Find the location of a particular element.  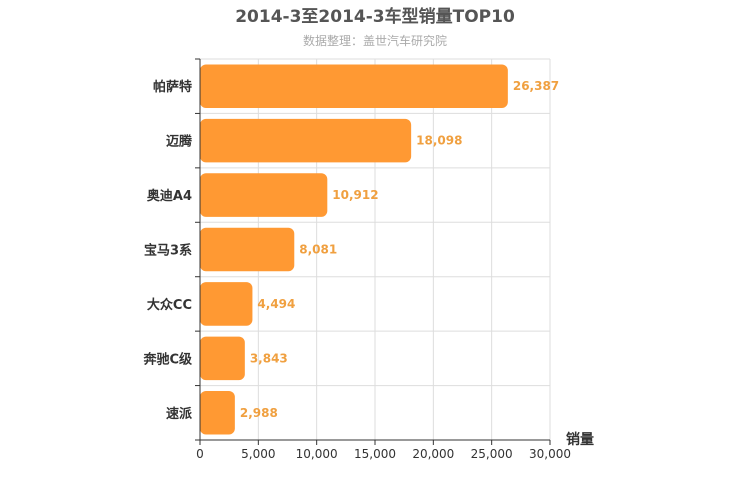

category-label: 速派 is located at coordinates (179, 414).